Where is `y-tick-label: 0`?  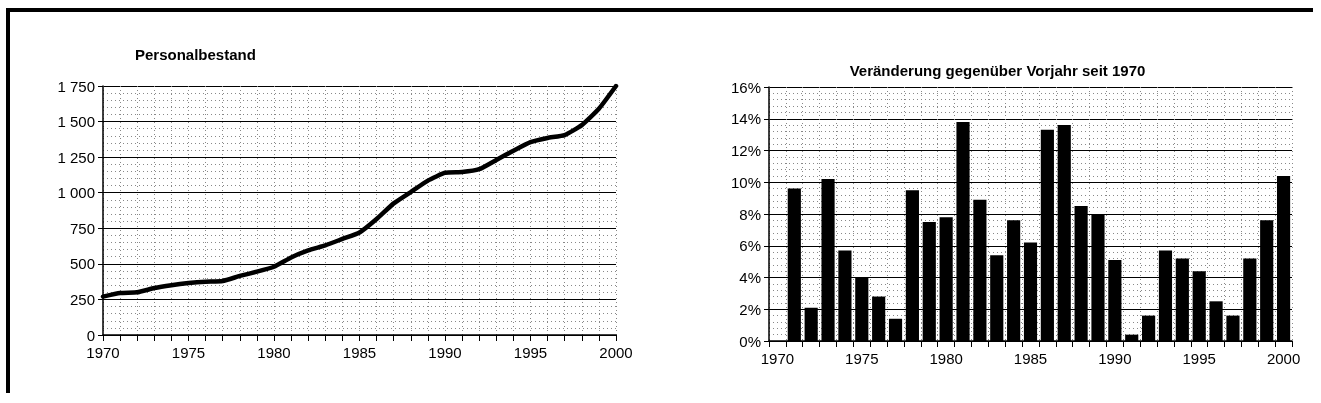 y-tick-label: 0 is located at coordinates (90, 335).